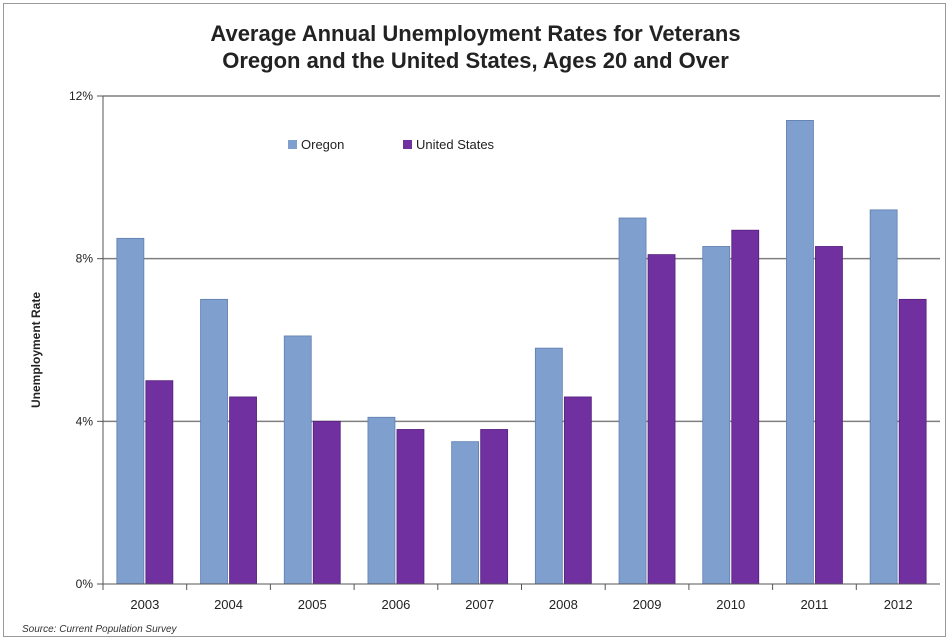  What do you see at coordinates (647, 604) in the screenshot?
I see `x-tick-label: 2009` at bounding box center [647, 604].